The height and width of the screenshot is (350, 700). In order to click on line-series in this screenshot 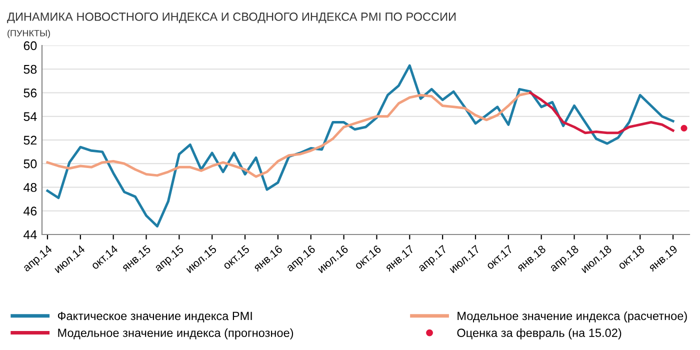, I will do `click(601, 113)`.